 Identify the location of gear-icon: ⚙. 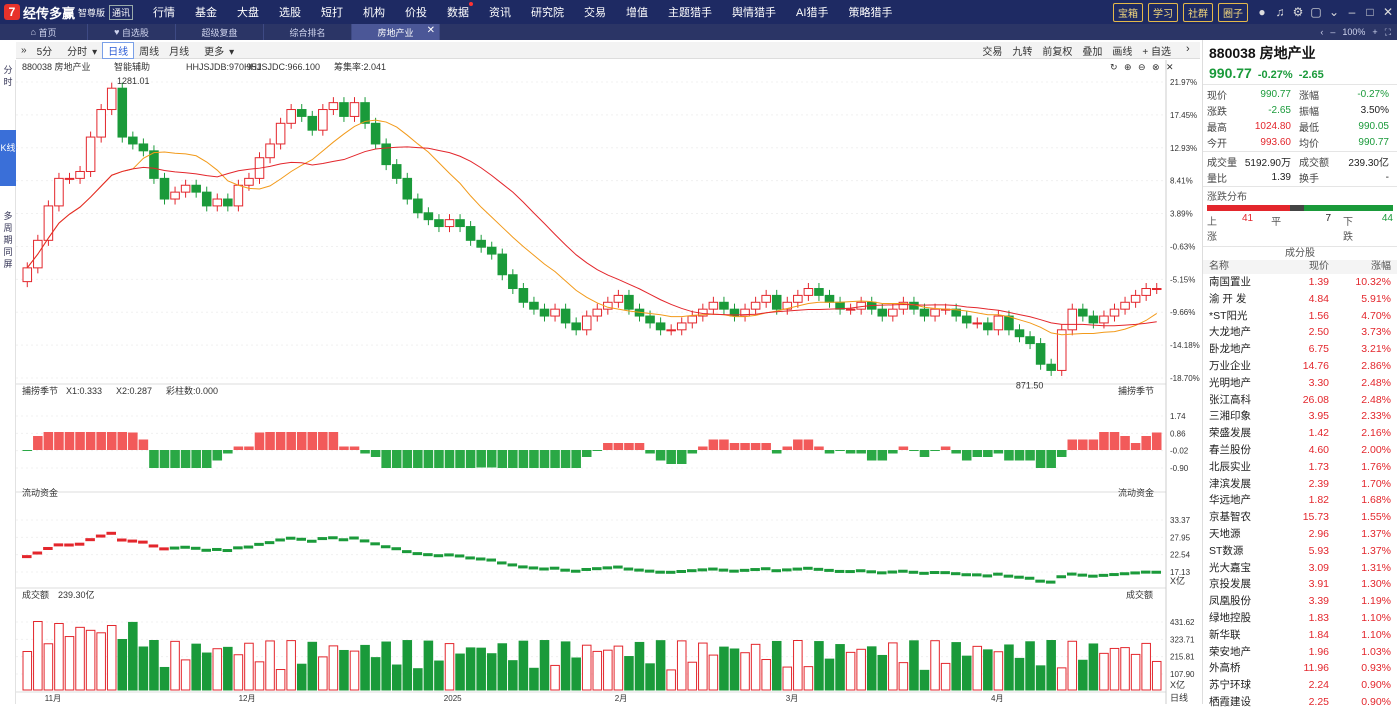
(1298, 12).